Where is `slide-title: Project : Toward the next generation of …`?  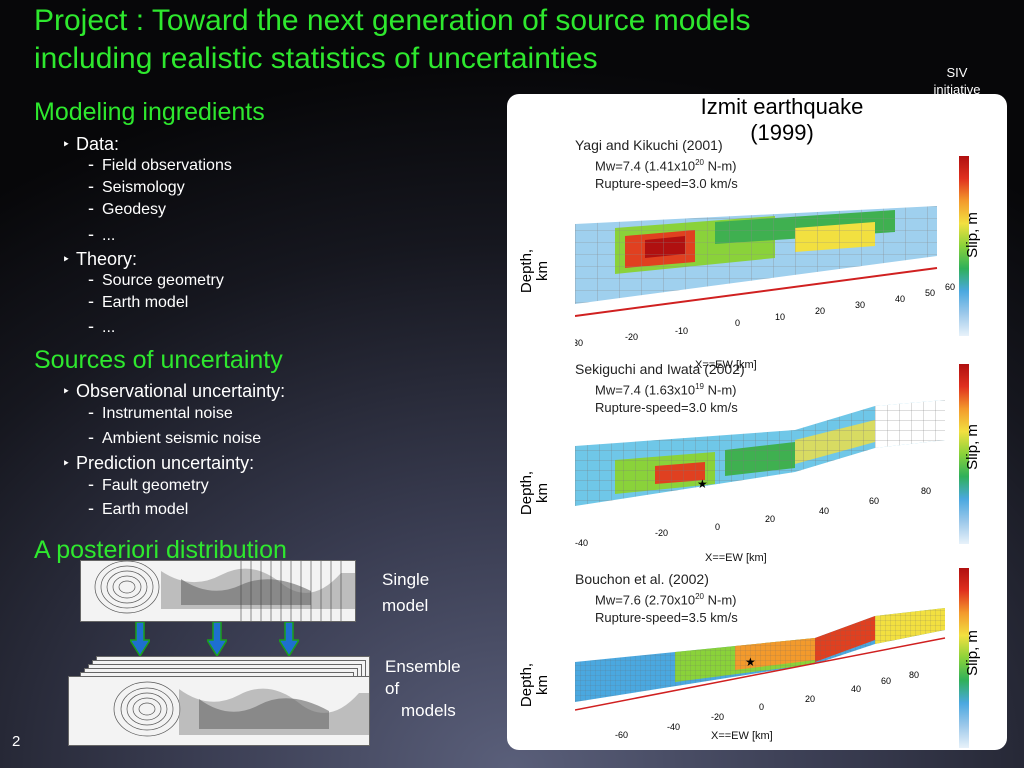 slide-title: Project : Toward the next generation of … is located at coordinates (484, 40).